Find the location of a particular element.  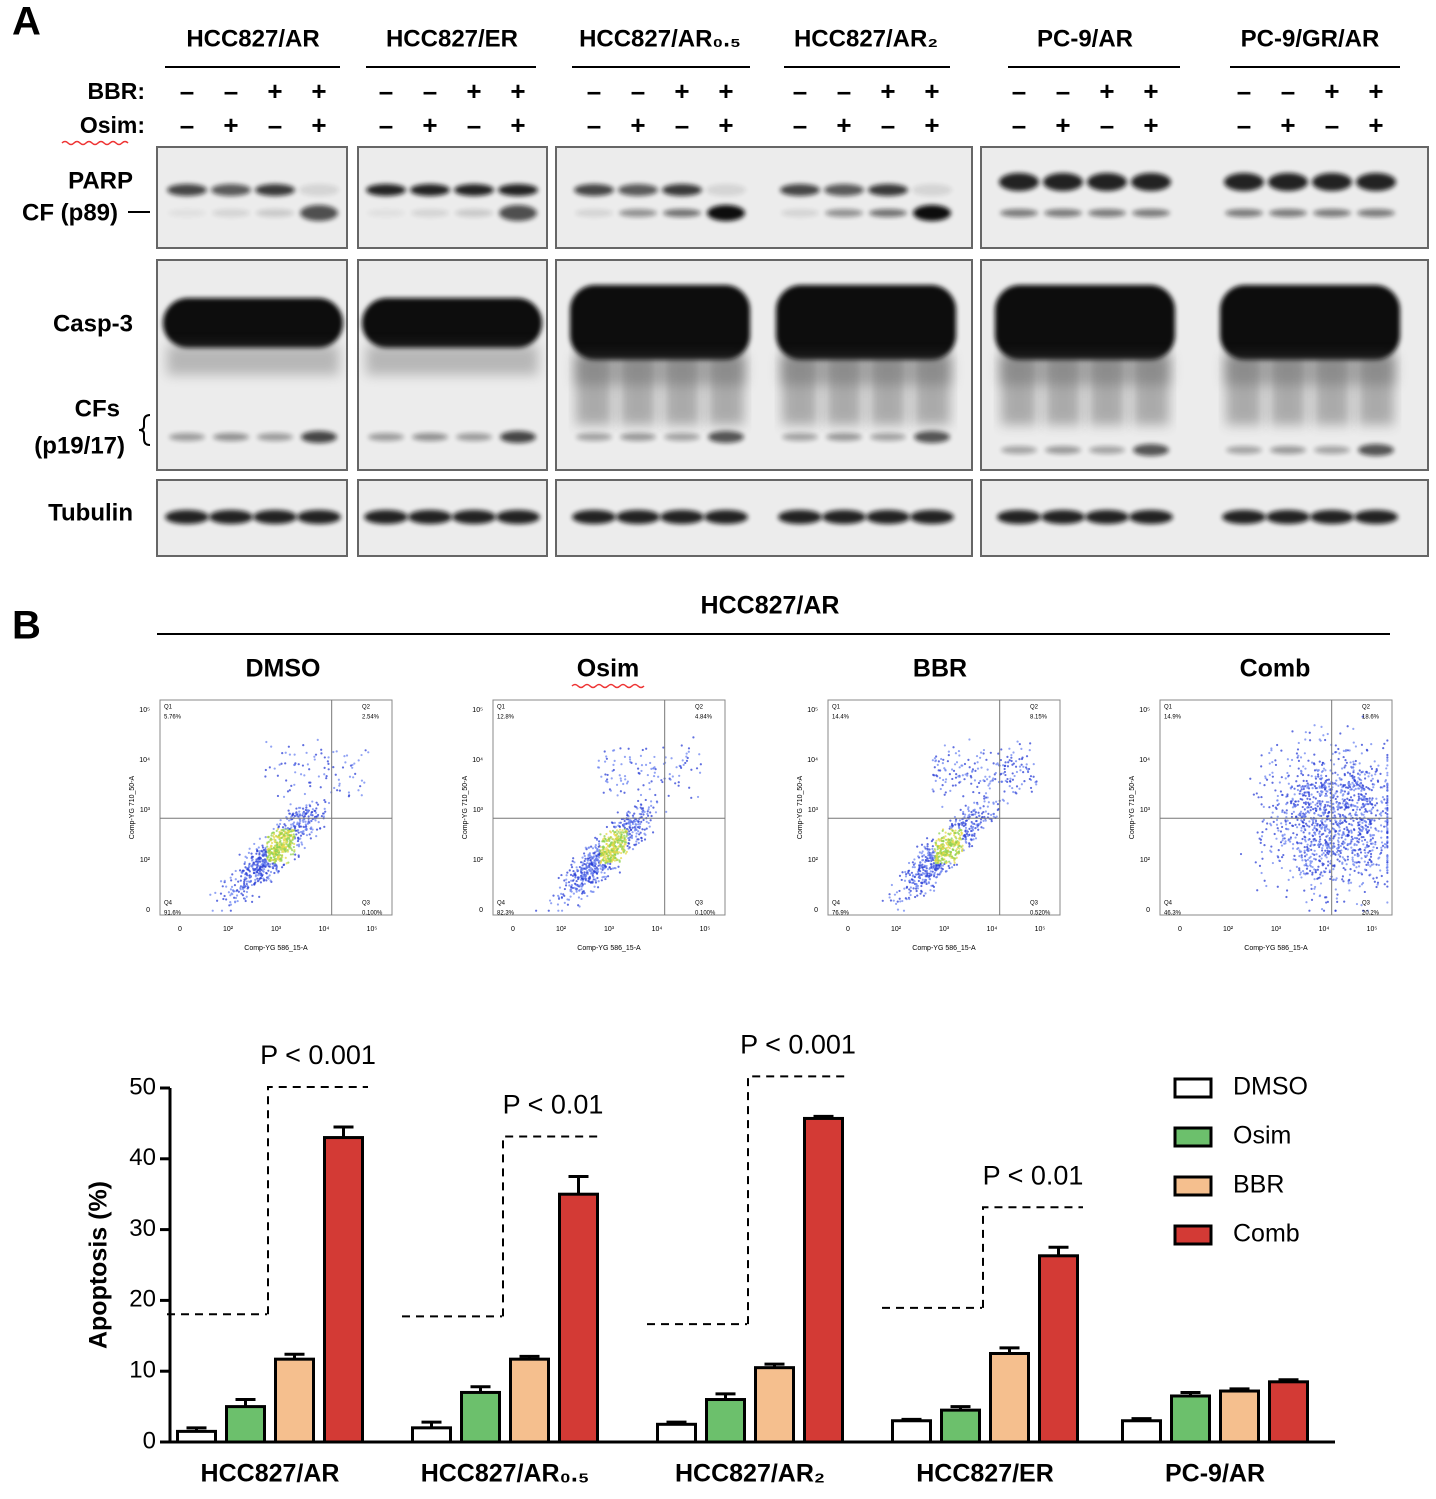

quadrant-value: 14.4% is located at coordinates (841, 718).